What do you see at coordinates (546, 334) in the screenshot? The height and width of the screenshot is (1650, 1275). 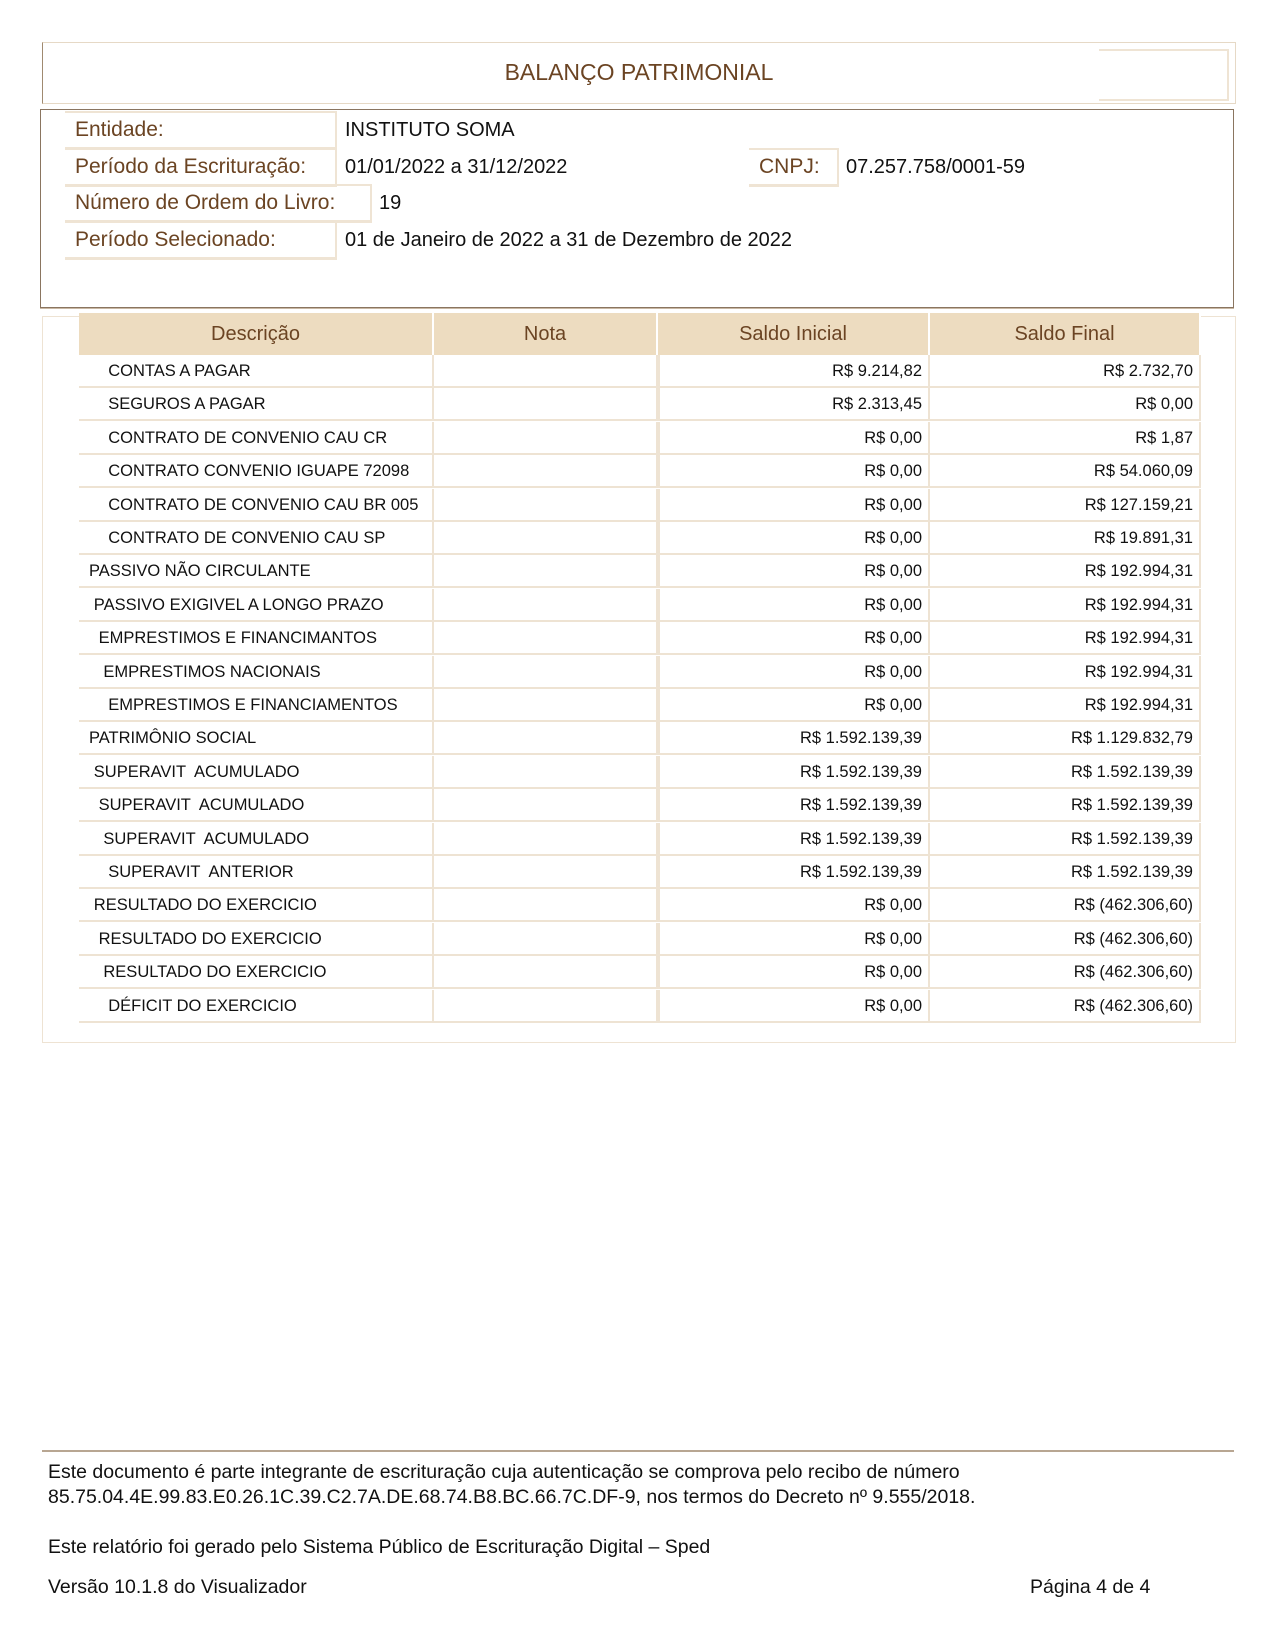 I see `header-nota: Nota` at bounding box center [546, 334].